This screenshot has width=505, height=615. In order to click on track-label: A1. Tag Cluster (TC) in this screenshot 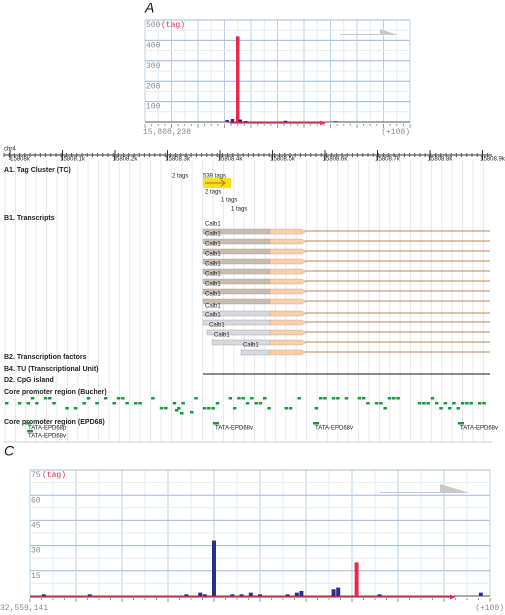, I will do `click(37, 170)`.